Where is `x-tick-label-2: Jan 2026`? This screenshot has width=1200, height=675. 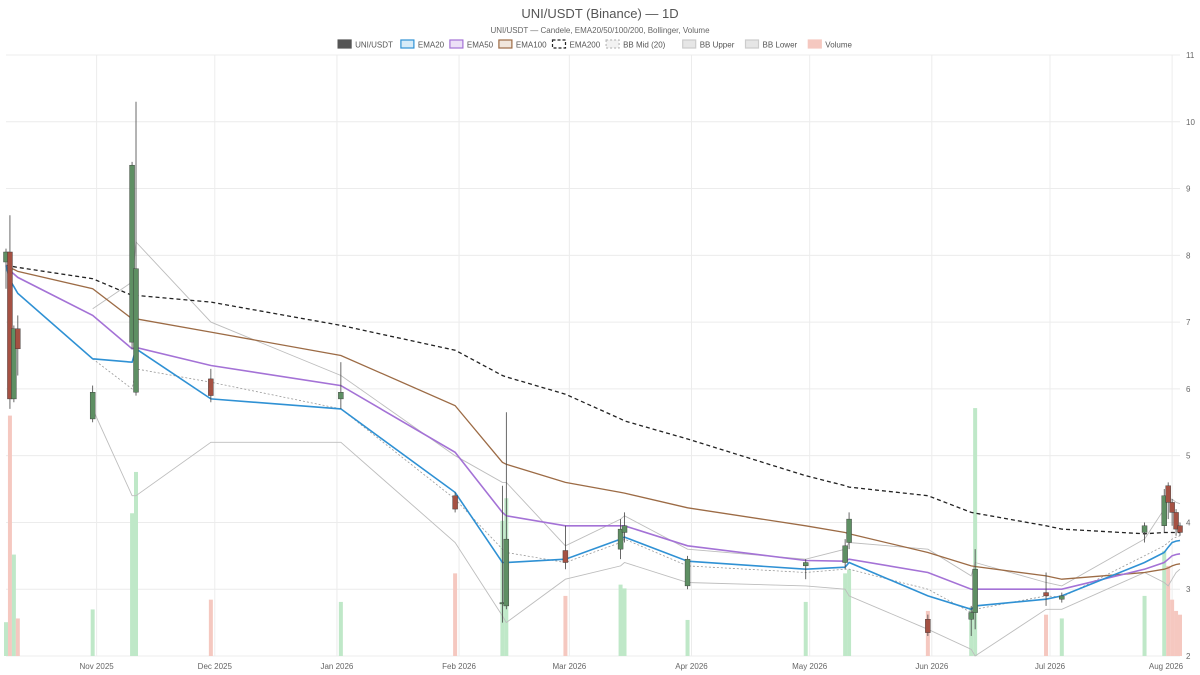 x-tick-label-2: Jan 2026 is located at coordinates (336, 666).